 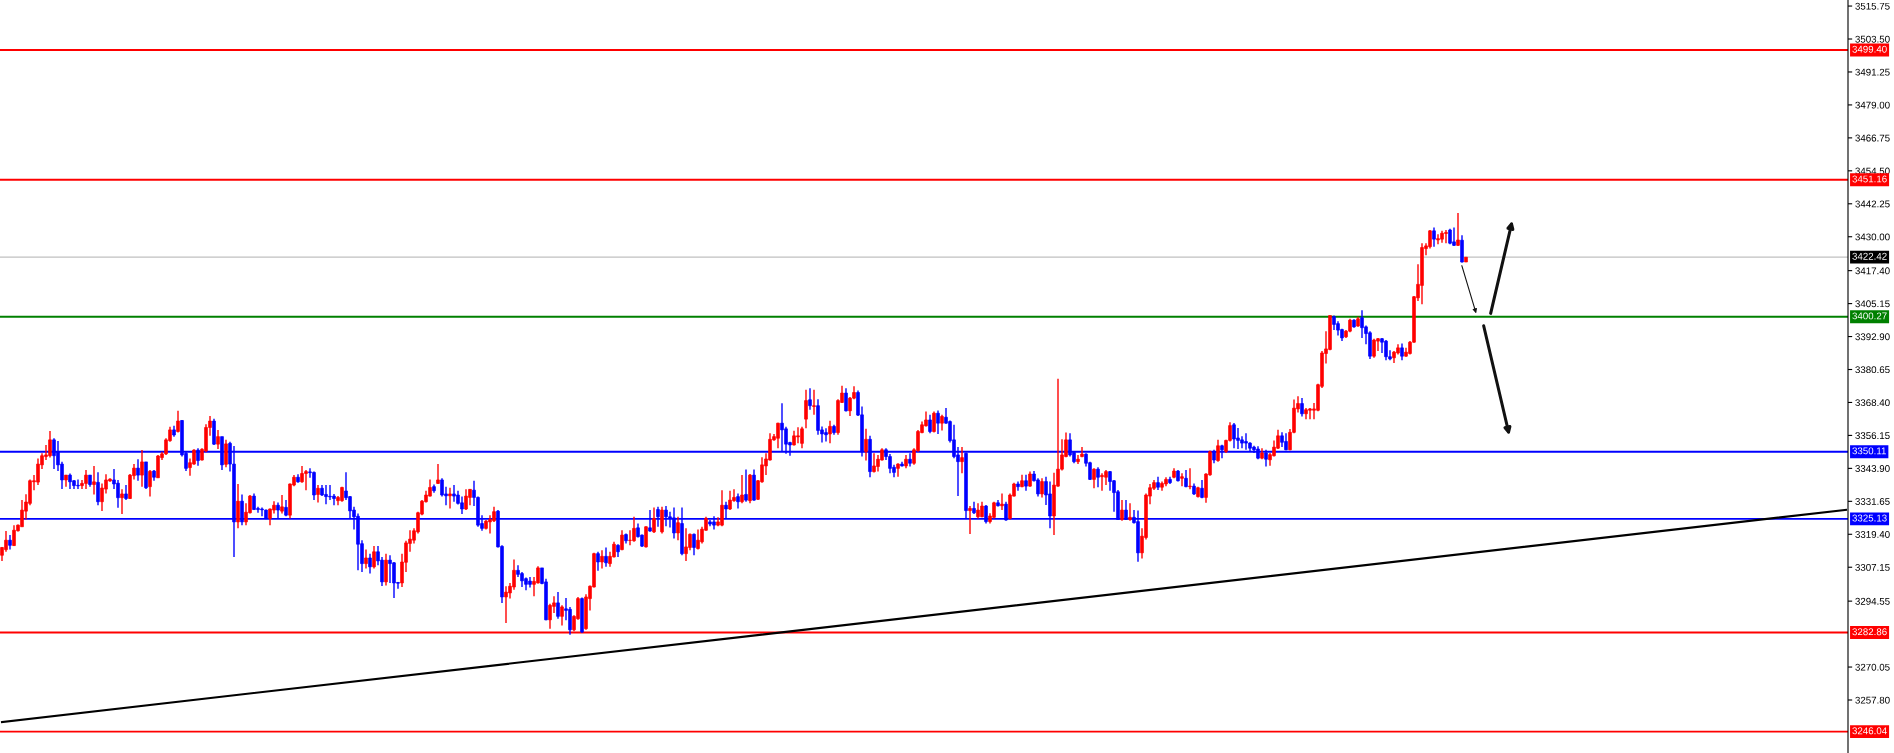 I want to click on ref-line-label: 3350.11, so click(x=1869, y=451).